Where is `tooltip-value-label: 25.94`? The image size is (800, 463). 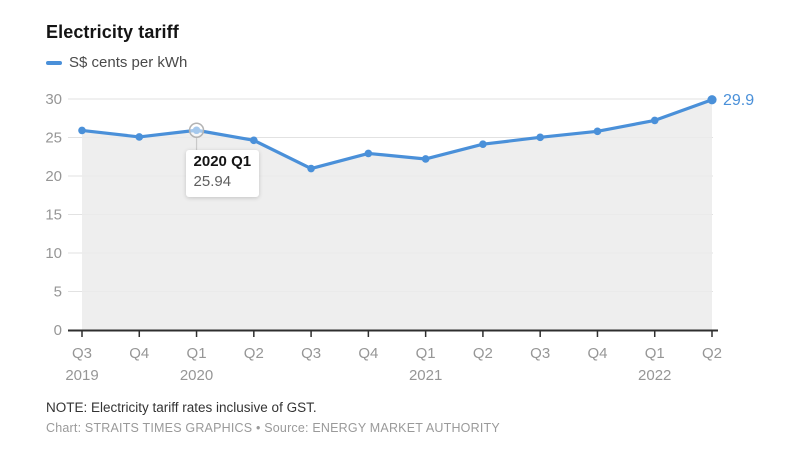
tooltip-value-label: 25.94 is located at coordinates (212, 181).